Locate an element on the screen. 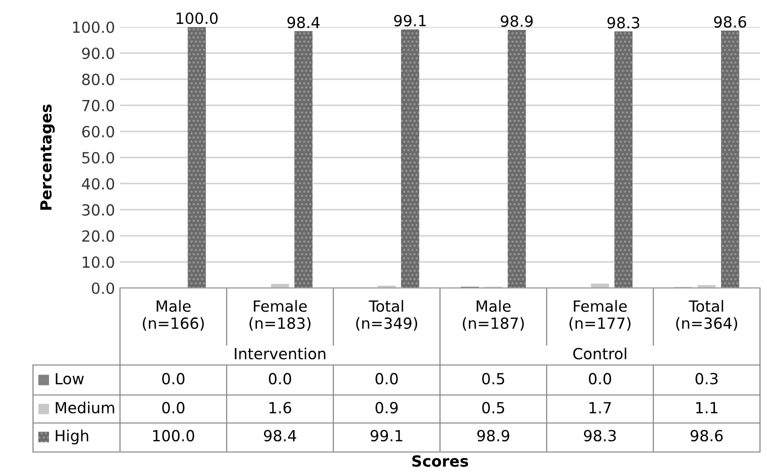 The image size is (767, 472). x-tick-label: Male (n=166) is located at coordinates (173, 315).